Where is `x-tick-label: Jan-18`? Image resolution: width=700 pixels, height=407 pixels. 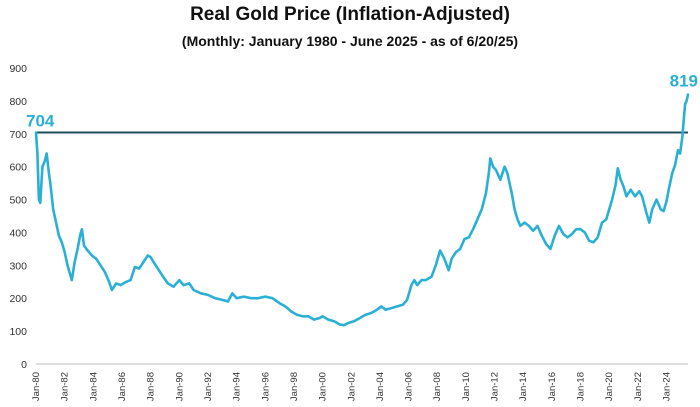
x-tick-label: Jan-18 is located at coordinates (581, 386).